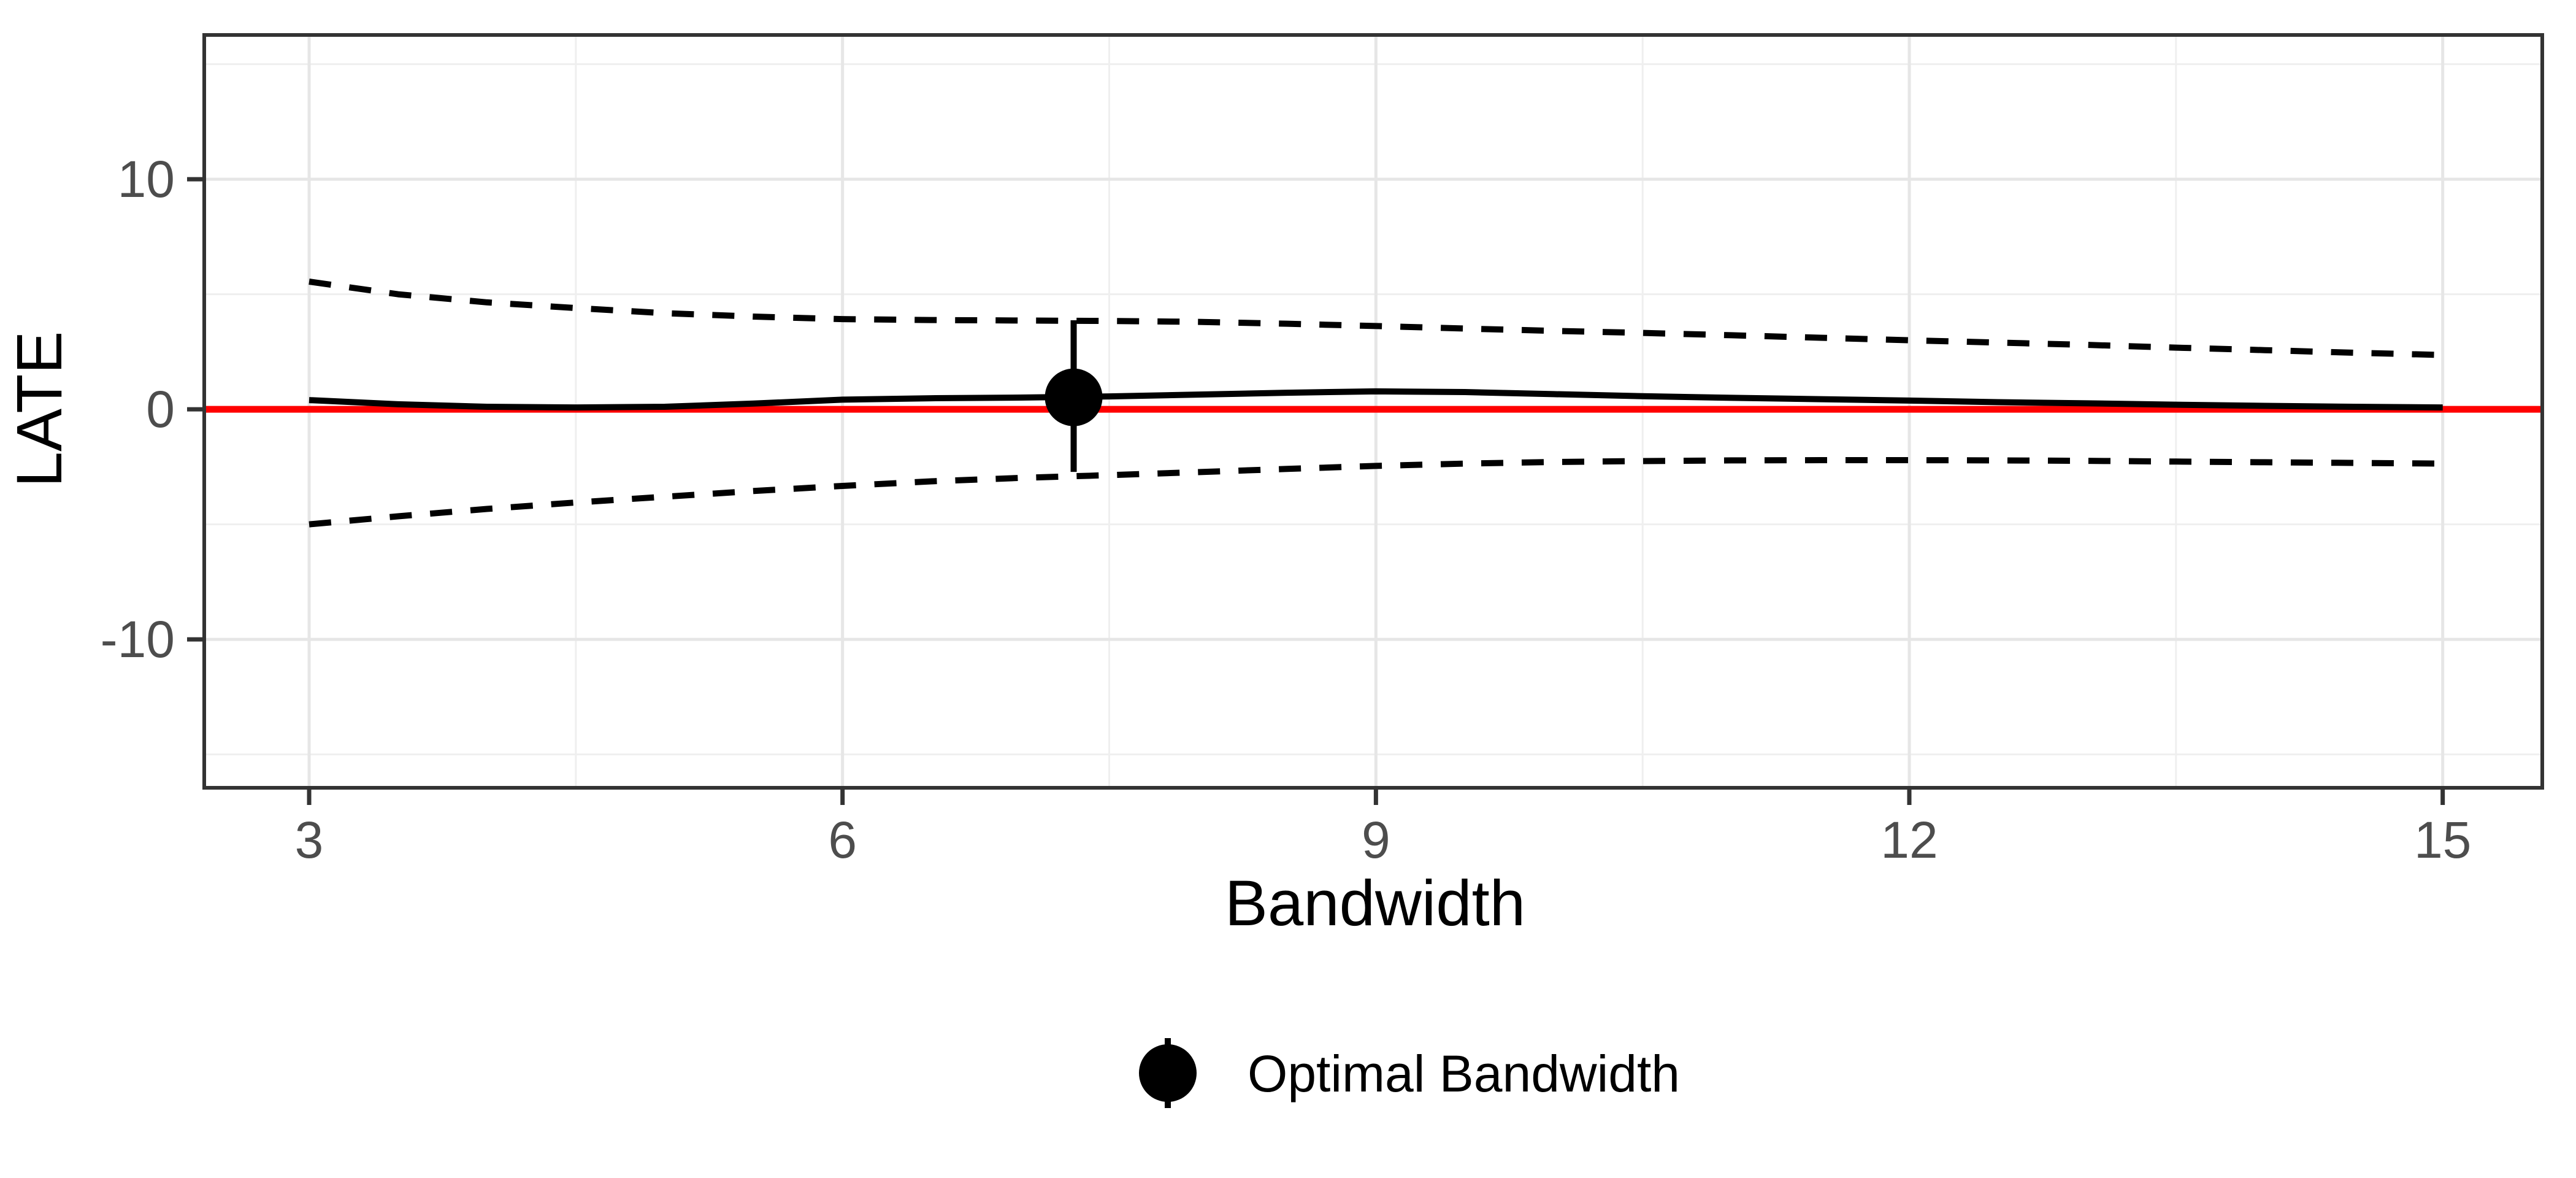 This screenshot has height=1178, width=2576. What do you see at coordinates (1909, 840) in the screenshot?
I see `x-tick-label: 12` at bounding box center [1909, 840].